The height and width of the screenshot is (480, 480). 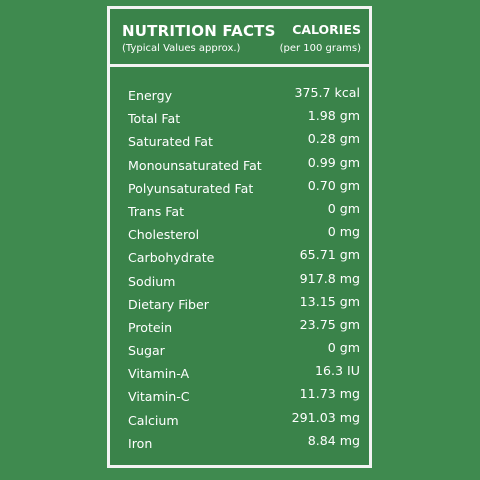 What do you see at coordinates (337, 371) in the screenshot?
I see `nutrient-value: 16.3 IU` at bounding box center [337, 371].